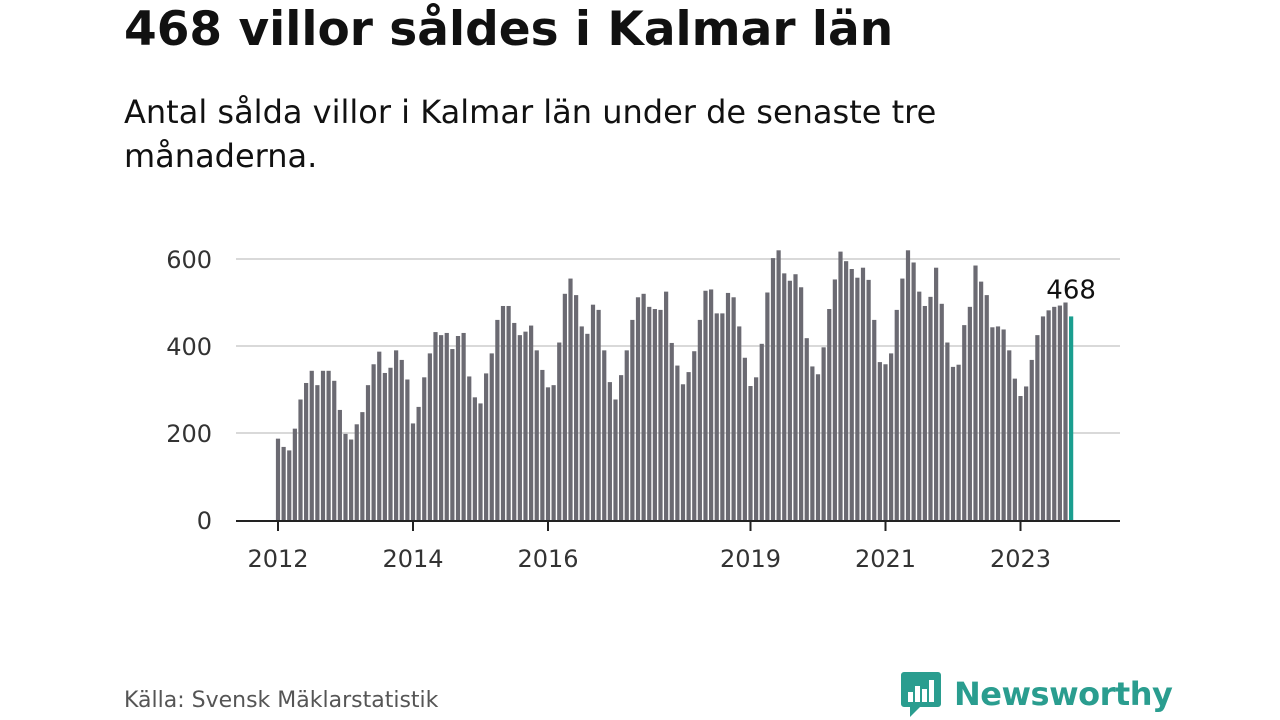  What do you see at coordinates (189, 260) in the screenshot?
I see `y-tick-label: 600` at bounding box center [189, 260].